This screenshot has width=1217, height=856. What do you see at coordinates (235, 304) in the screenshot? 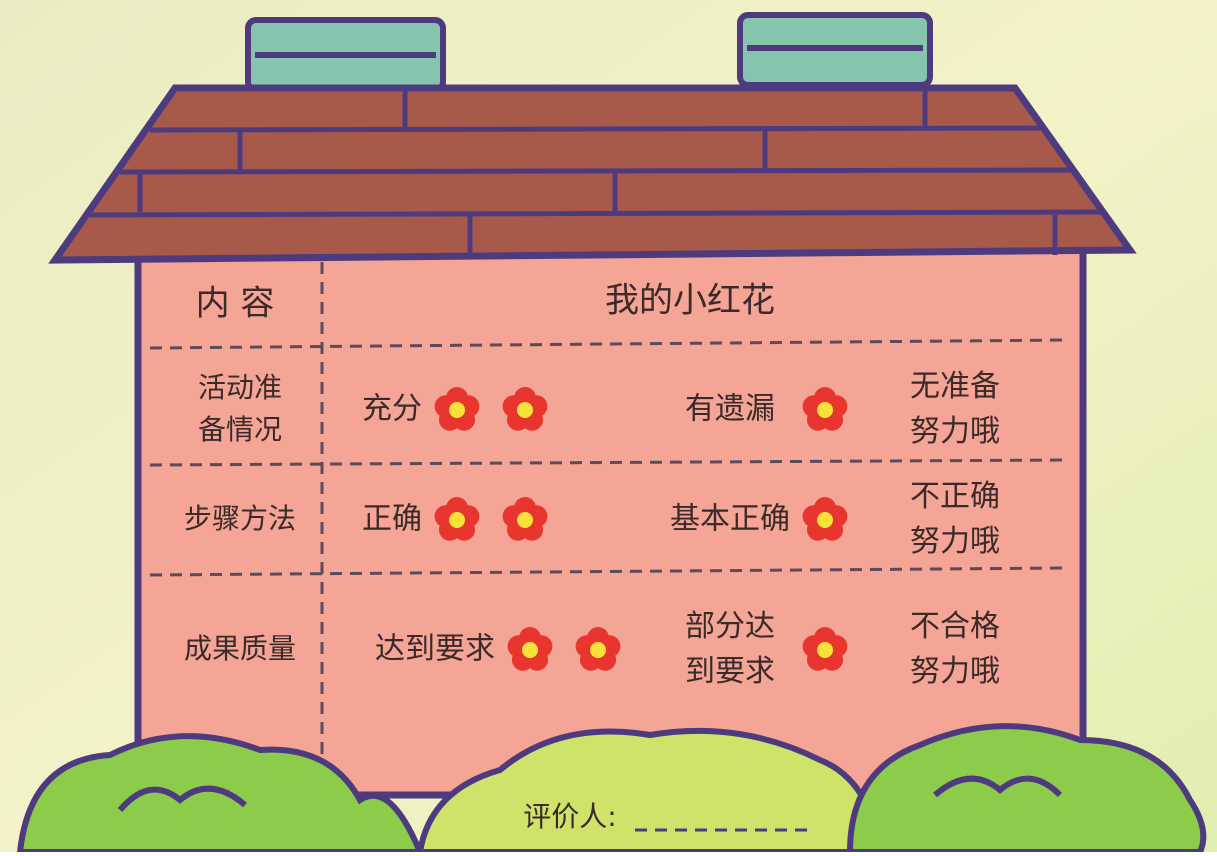
I see `header-cell: 内 容` at bounding box center [235, 304].